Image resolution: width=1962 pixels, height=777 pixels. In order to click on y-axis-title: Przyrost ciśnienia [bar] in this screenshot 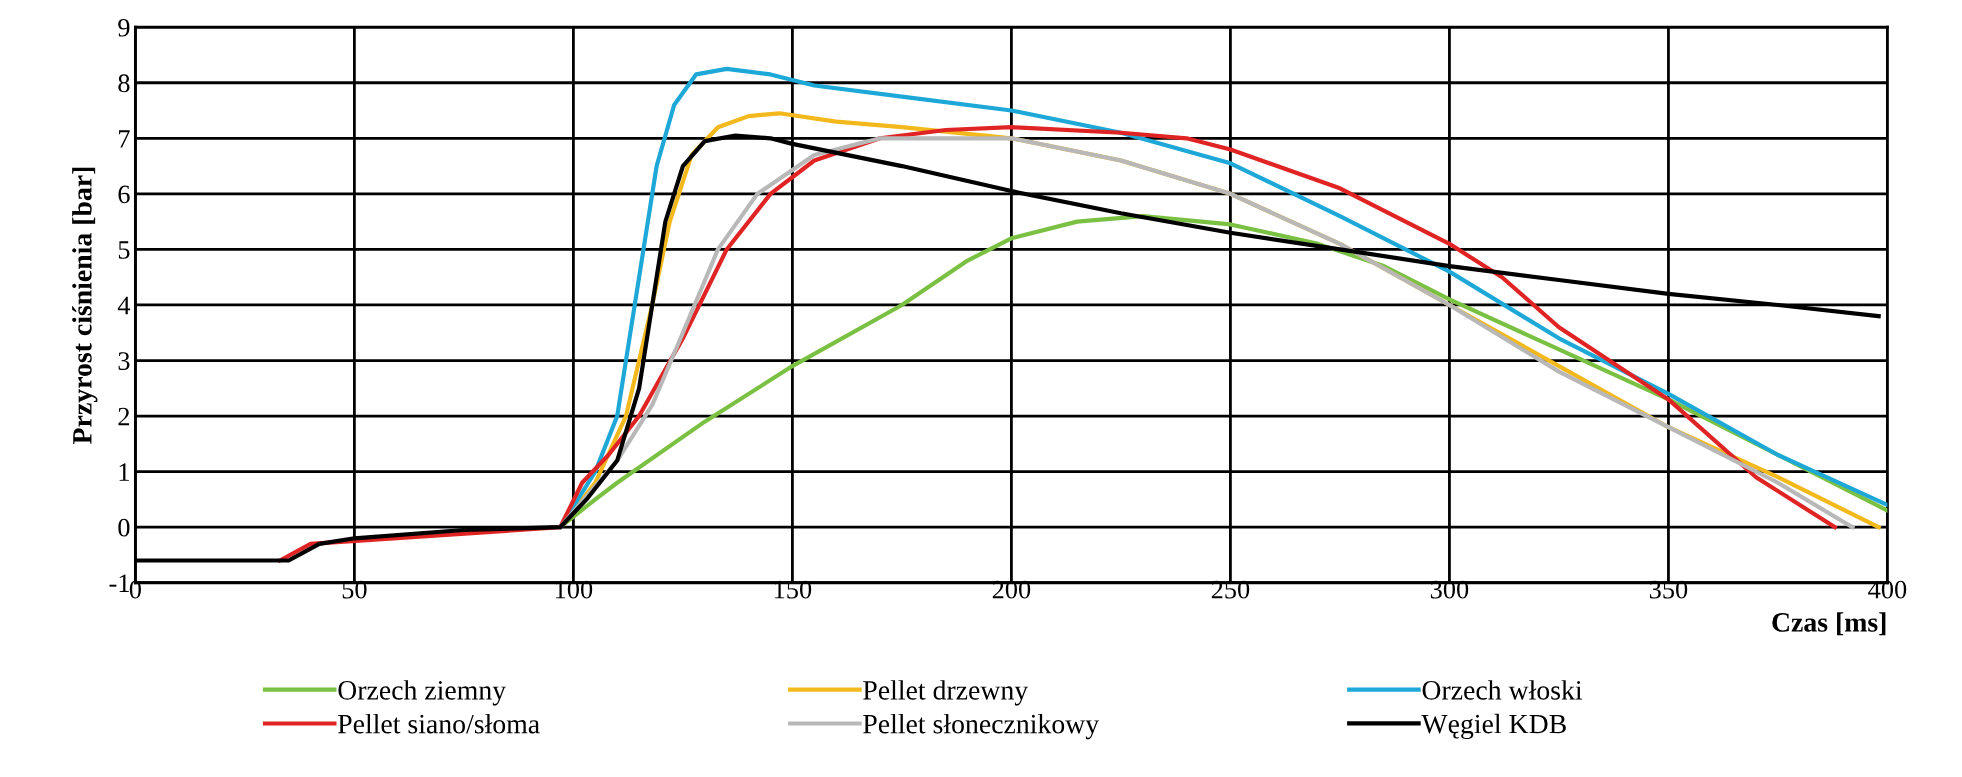, I will do `click(85, 305)`.